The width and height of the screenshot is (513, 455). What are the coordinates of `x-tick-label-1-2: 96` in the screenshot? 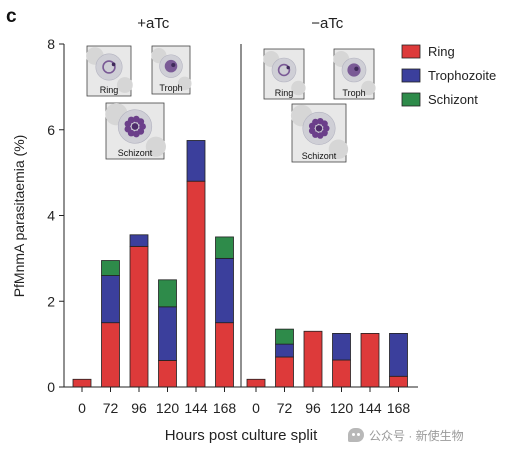 It's located at (313, 408).